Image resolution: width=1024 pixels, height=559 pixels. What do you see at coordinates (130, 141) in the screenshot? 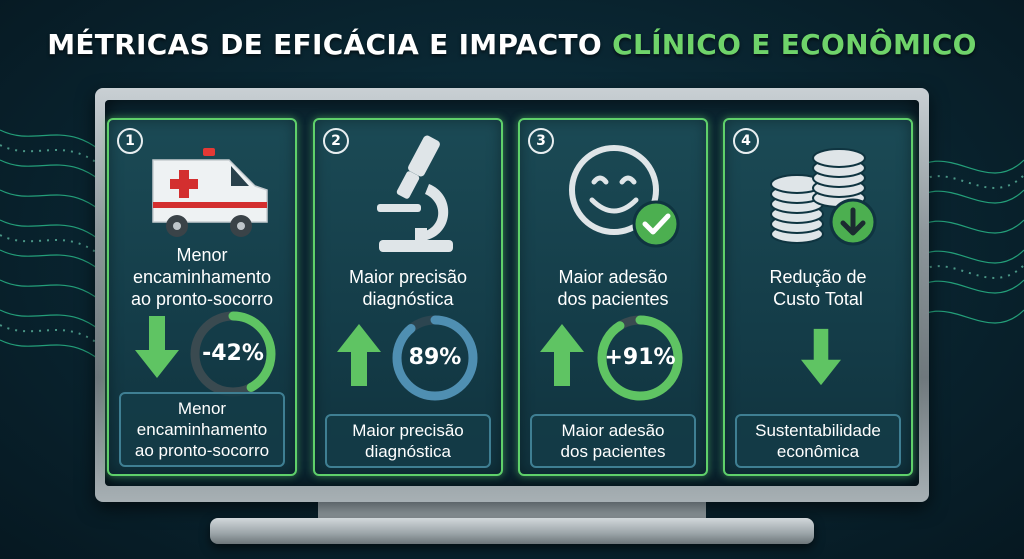
I see `card-number: 1` at bounding box center [130, 141].